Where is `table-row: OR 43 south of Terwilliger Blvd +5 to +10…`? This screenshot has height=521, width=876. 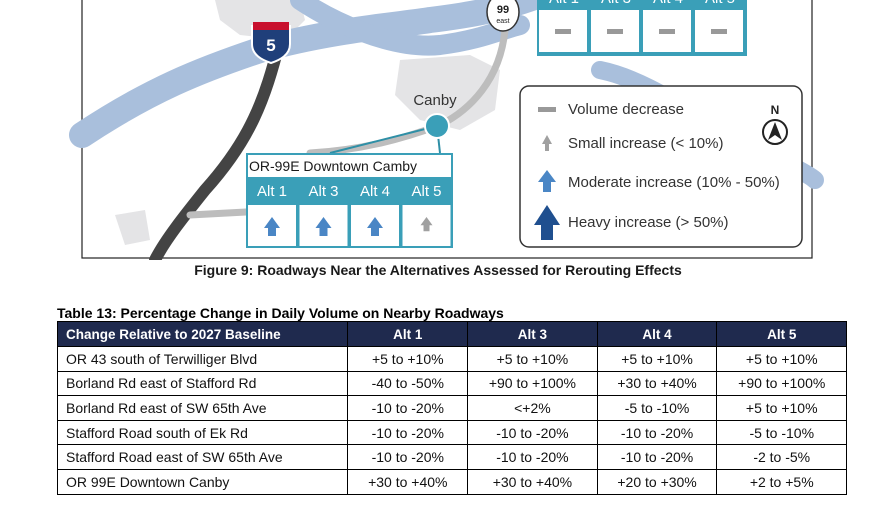 table-row: OR 43 south of Terwilliger Blvd +5 to +10… is located at coordinates (451, 359).